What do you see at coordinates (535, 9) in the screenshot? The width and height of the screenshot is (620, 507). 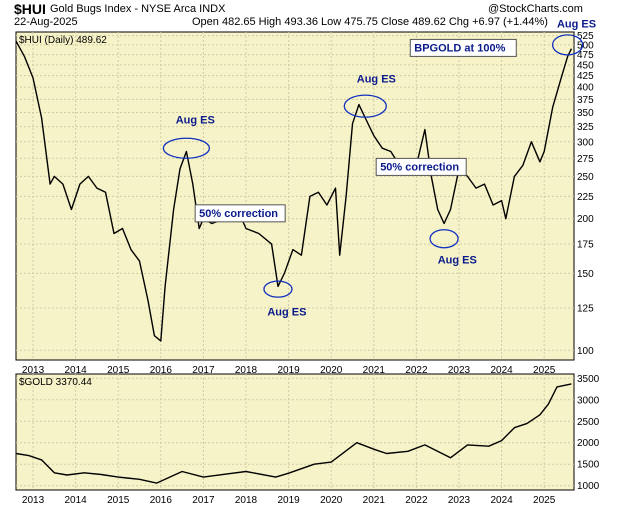 I see `watermark: @StockCharts.com` at bounding box center [535, 9].